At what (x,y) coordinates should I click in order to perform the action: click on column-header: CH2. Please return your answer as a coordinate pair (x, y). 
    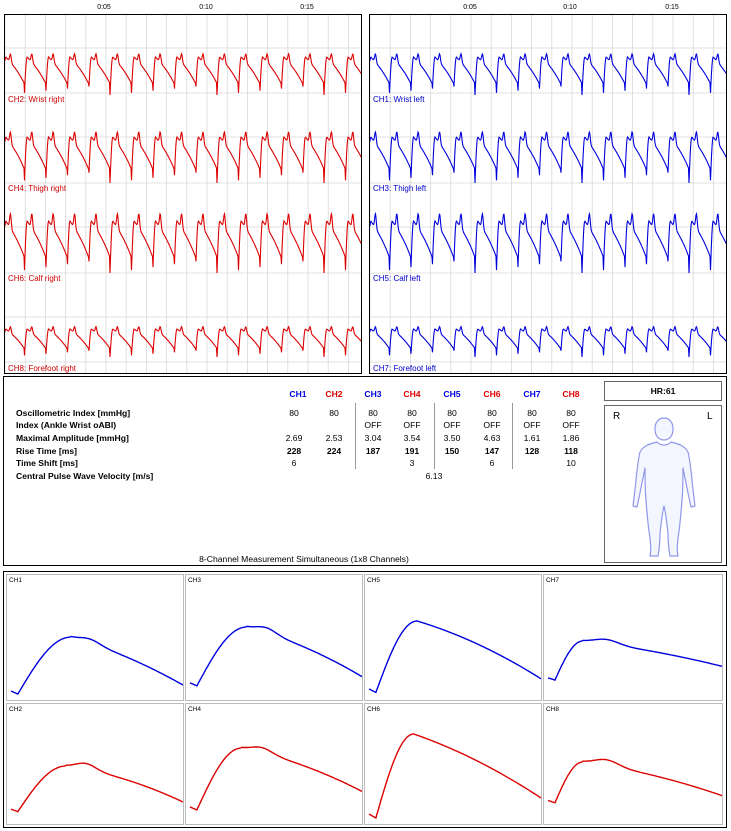
    Looking at the image, I should click on (334, 394).